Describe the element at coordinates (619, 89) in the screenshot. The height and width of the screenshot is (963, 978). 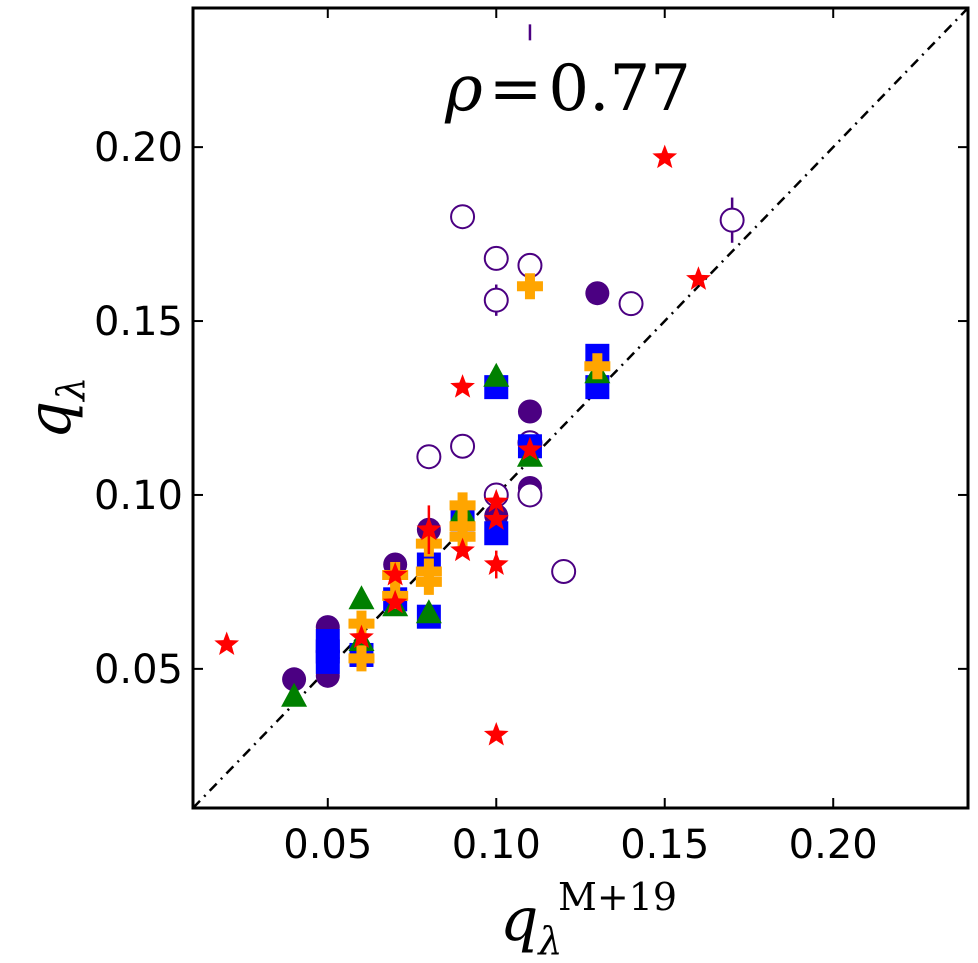
I see `rho-value: 0.77` at that location.